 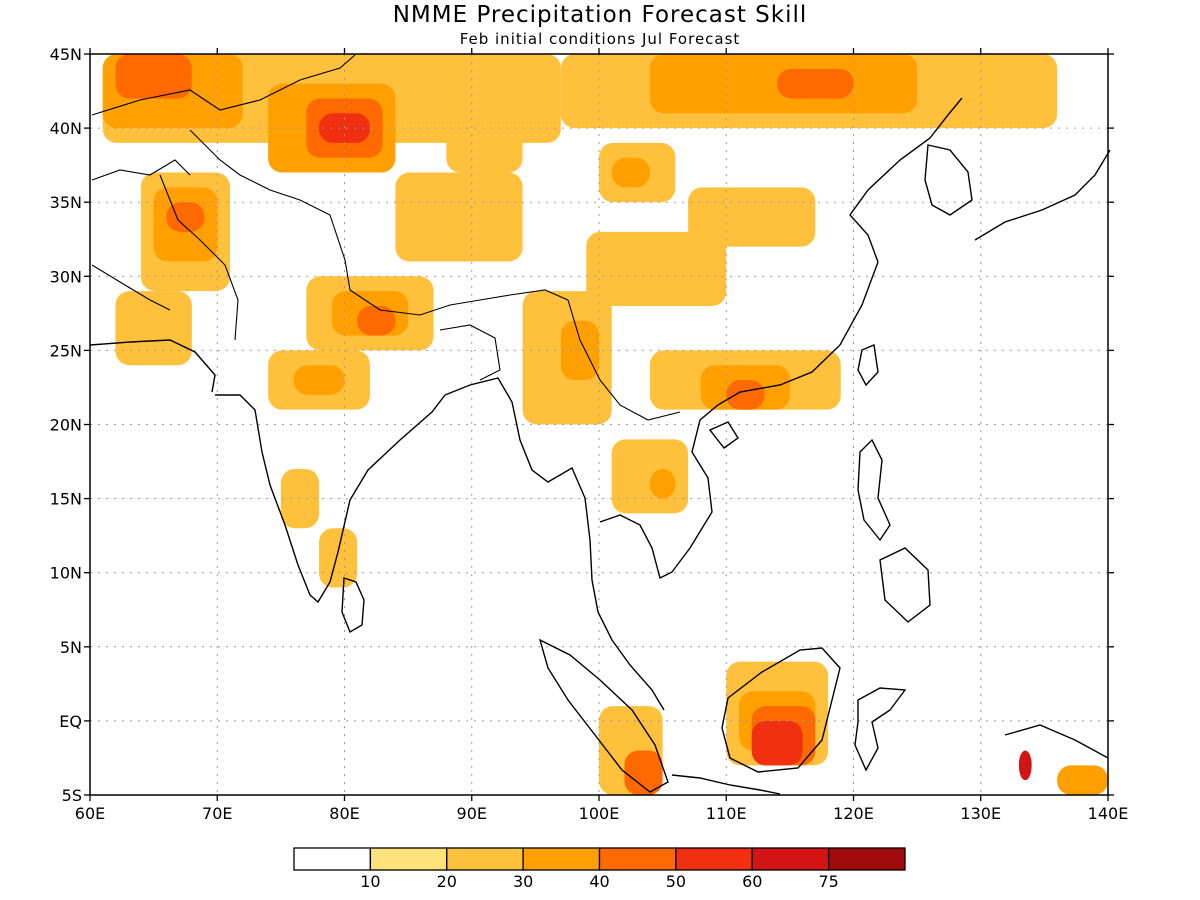 I want to click on lat-tick-label: EQ, so click(x=70, y=721).